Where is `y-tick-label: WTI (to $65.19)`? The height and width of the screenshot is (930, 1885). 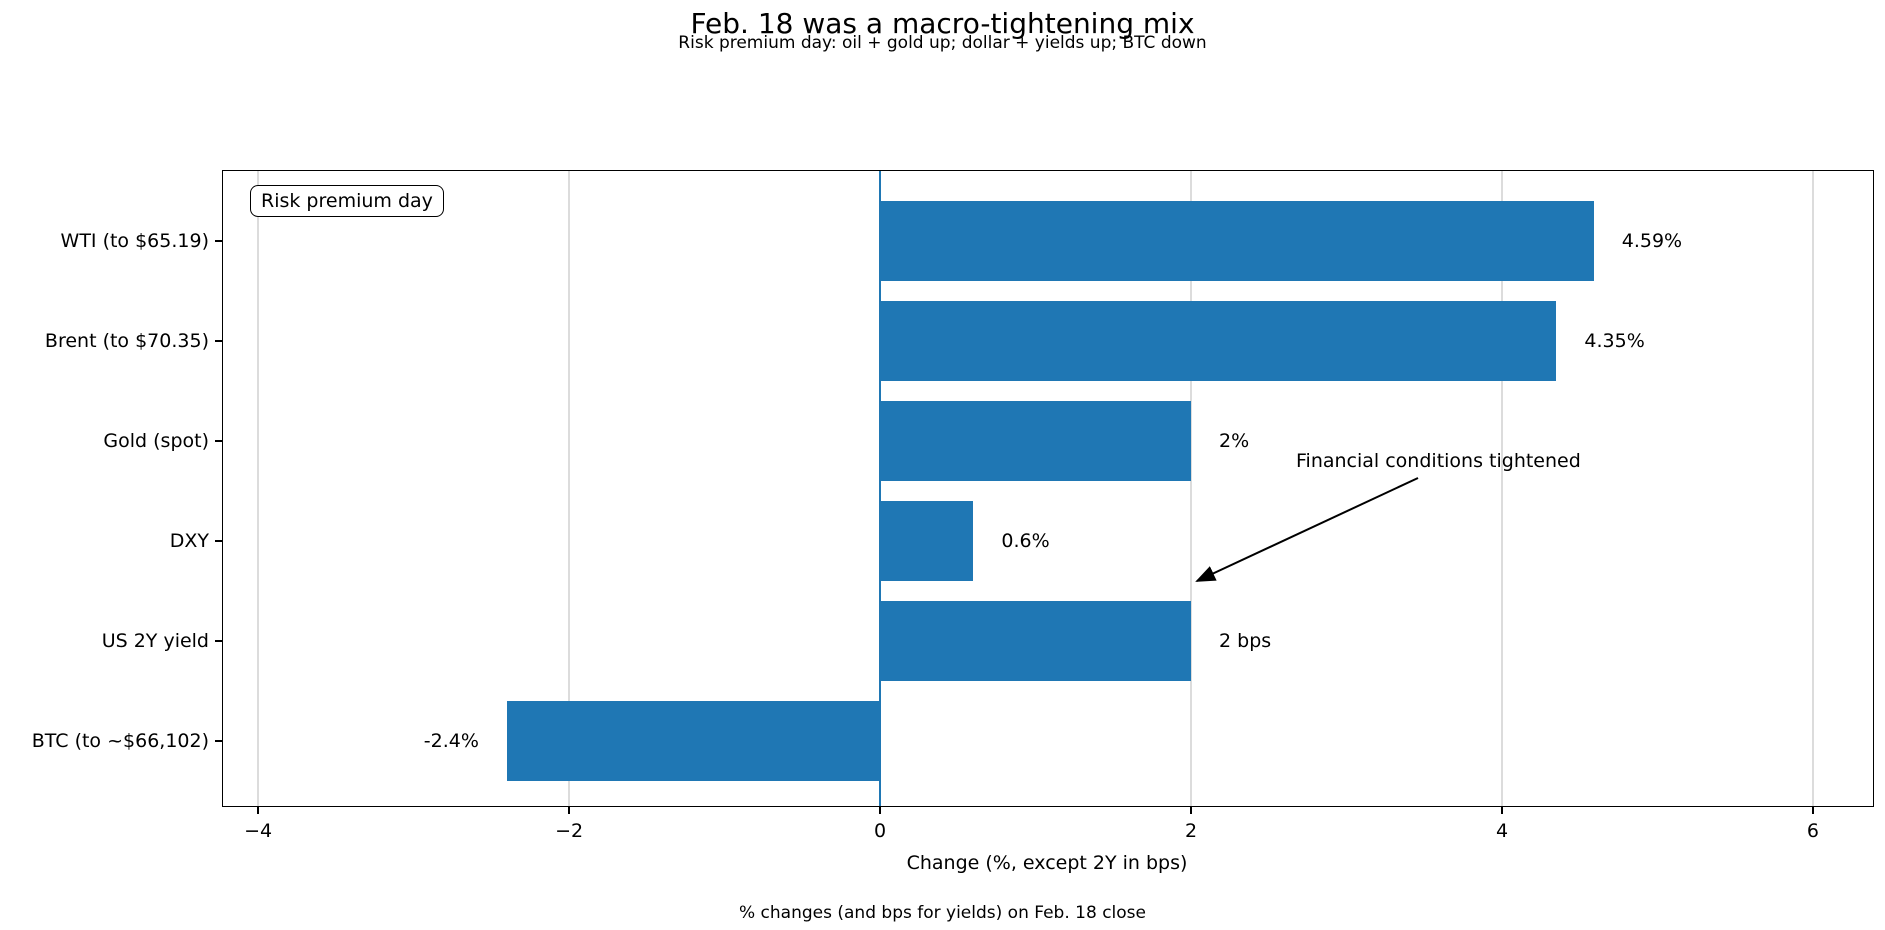 y-tick-label: WTI (to $65.19) is located at coordinates (134, 241).